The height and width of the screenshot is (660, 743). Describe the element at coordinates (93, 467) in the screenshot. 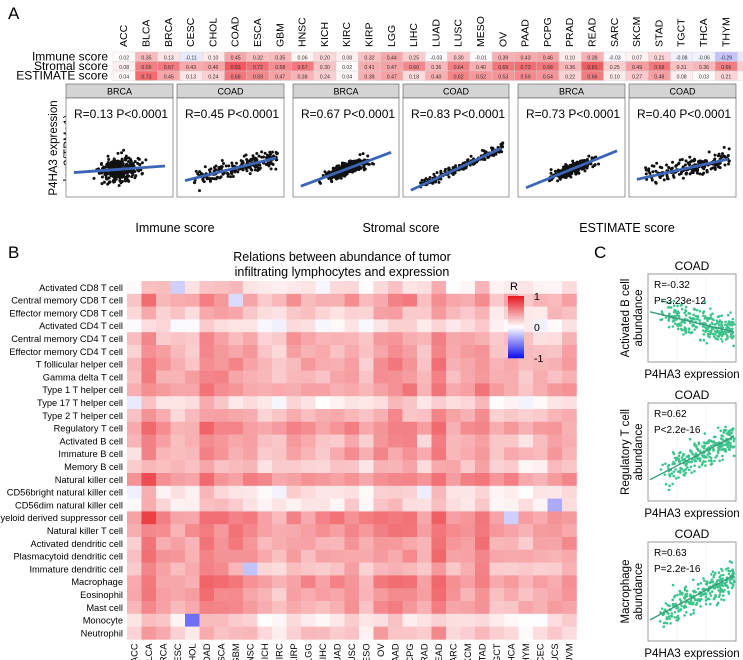

I see `heatmap-row-label: Memory B cell` at that location.